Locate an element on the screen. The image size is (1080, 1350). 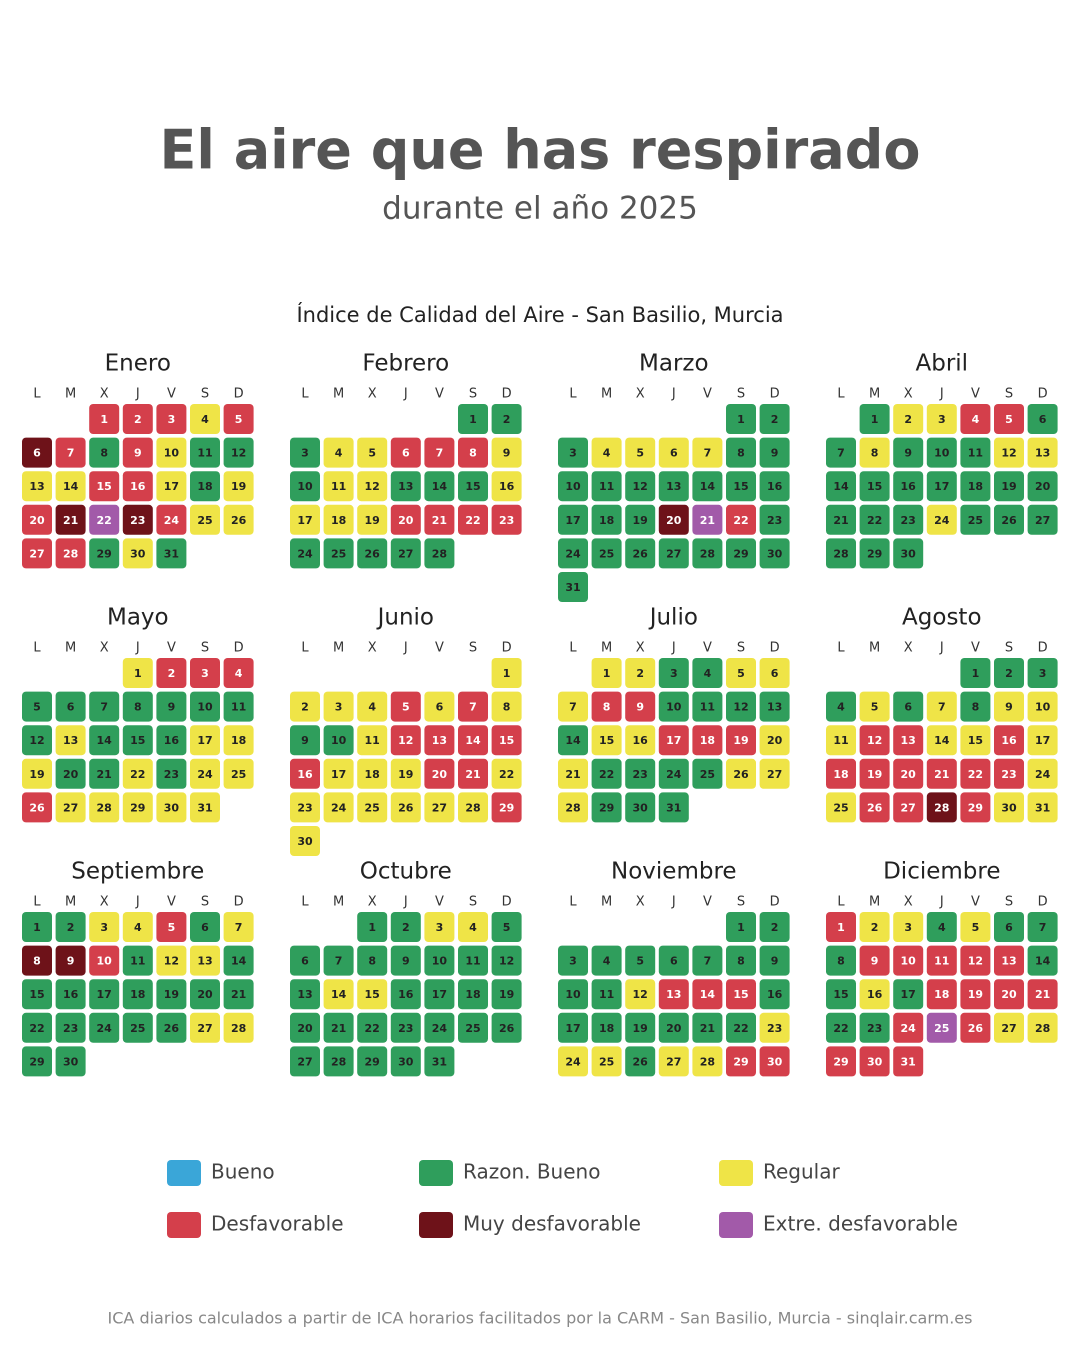
day-number: 11 is located at coordinates (238, 707).